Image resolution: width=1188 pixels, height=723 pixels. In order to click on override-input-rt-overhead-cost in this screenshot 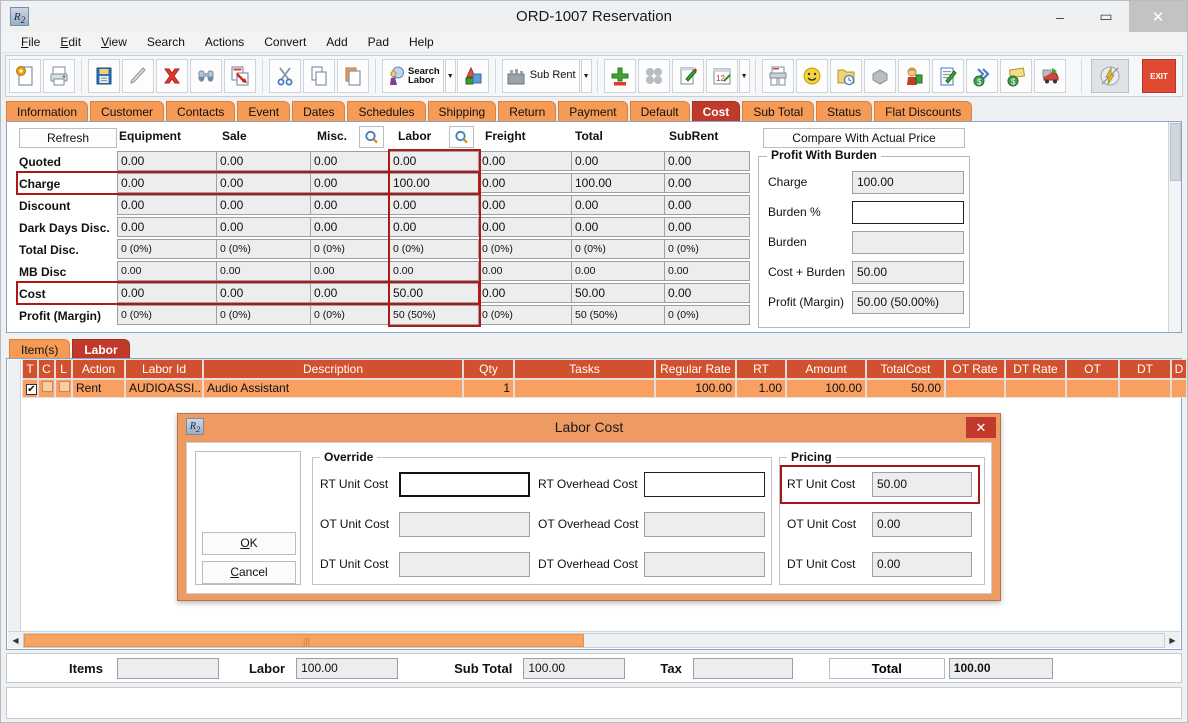, I will do `click(704, 484)`.